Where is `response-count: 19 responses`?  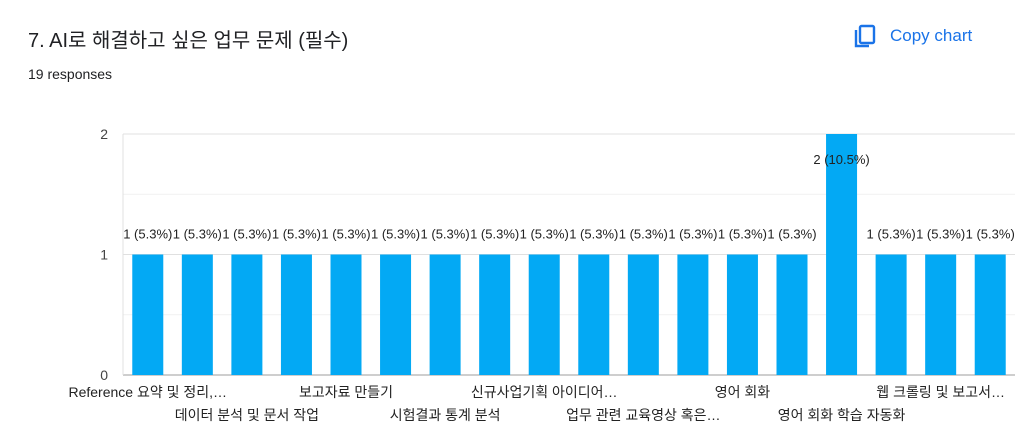 response-count: 19 responses is located at coordinates (70, 74).